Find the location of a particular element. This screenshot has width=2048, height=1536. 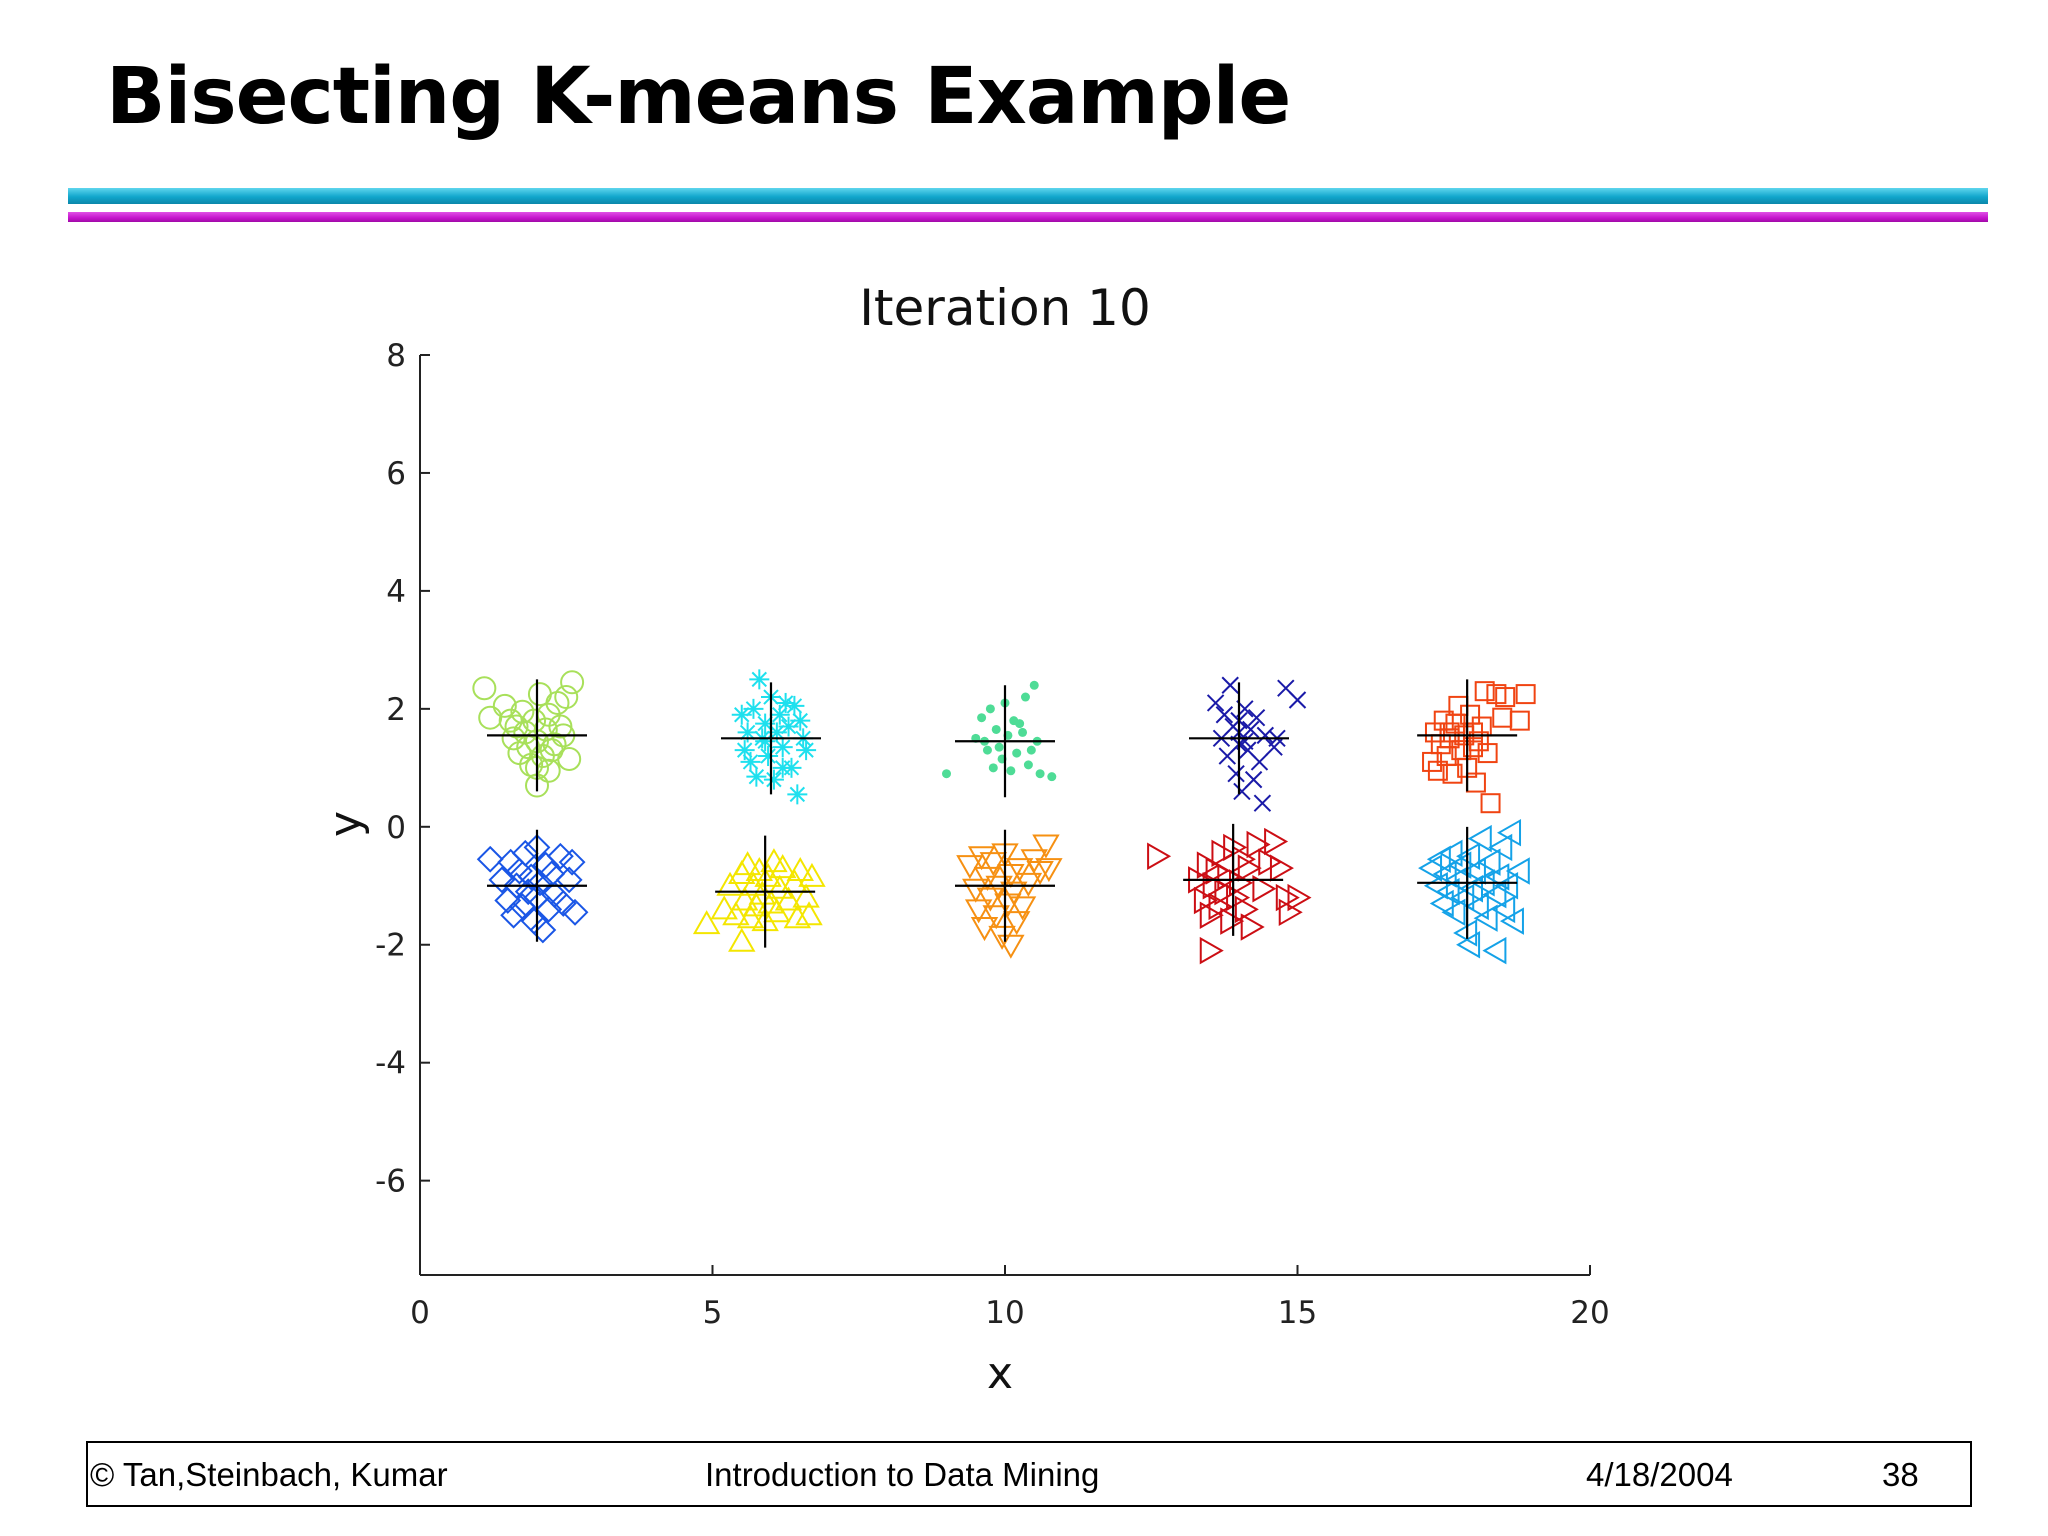

title-rule-magenta is located at coordinates (1028, 217).